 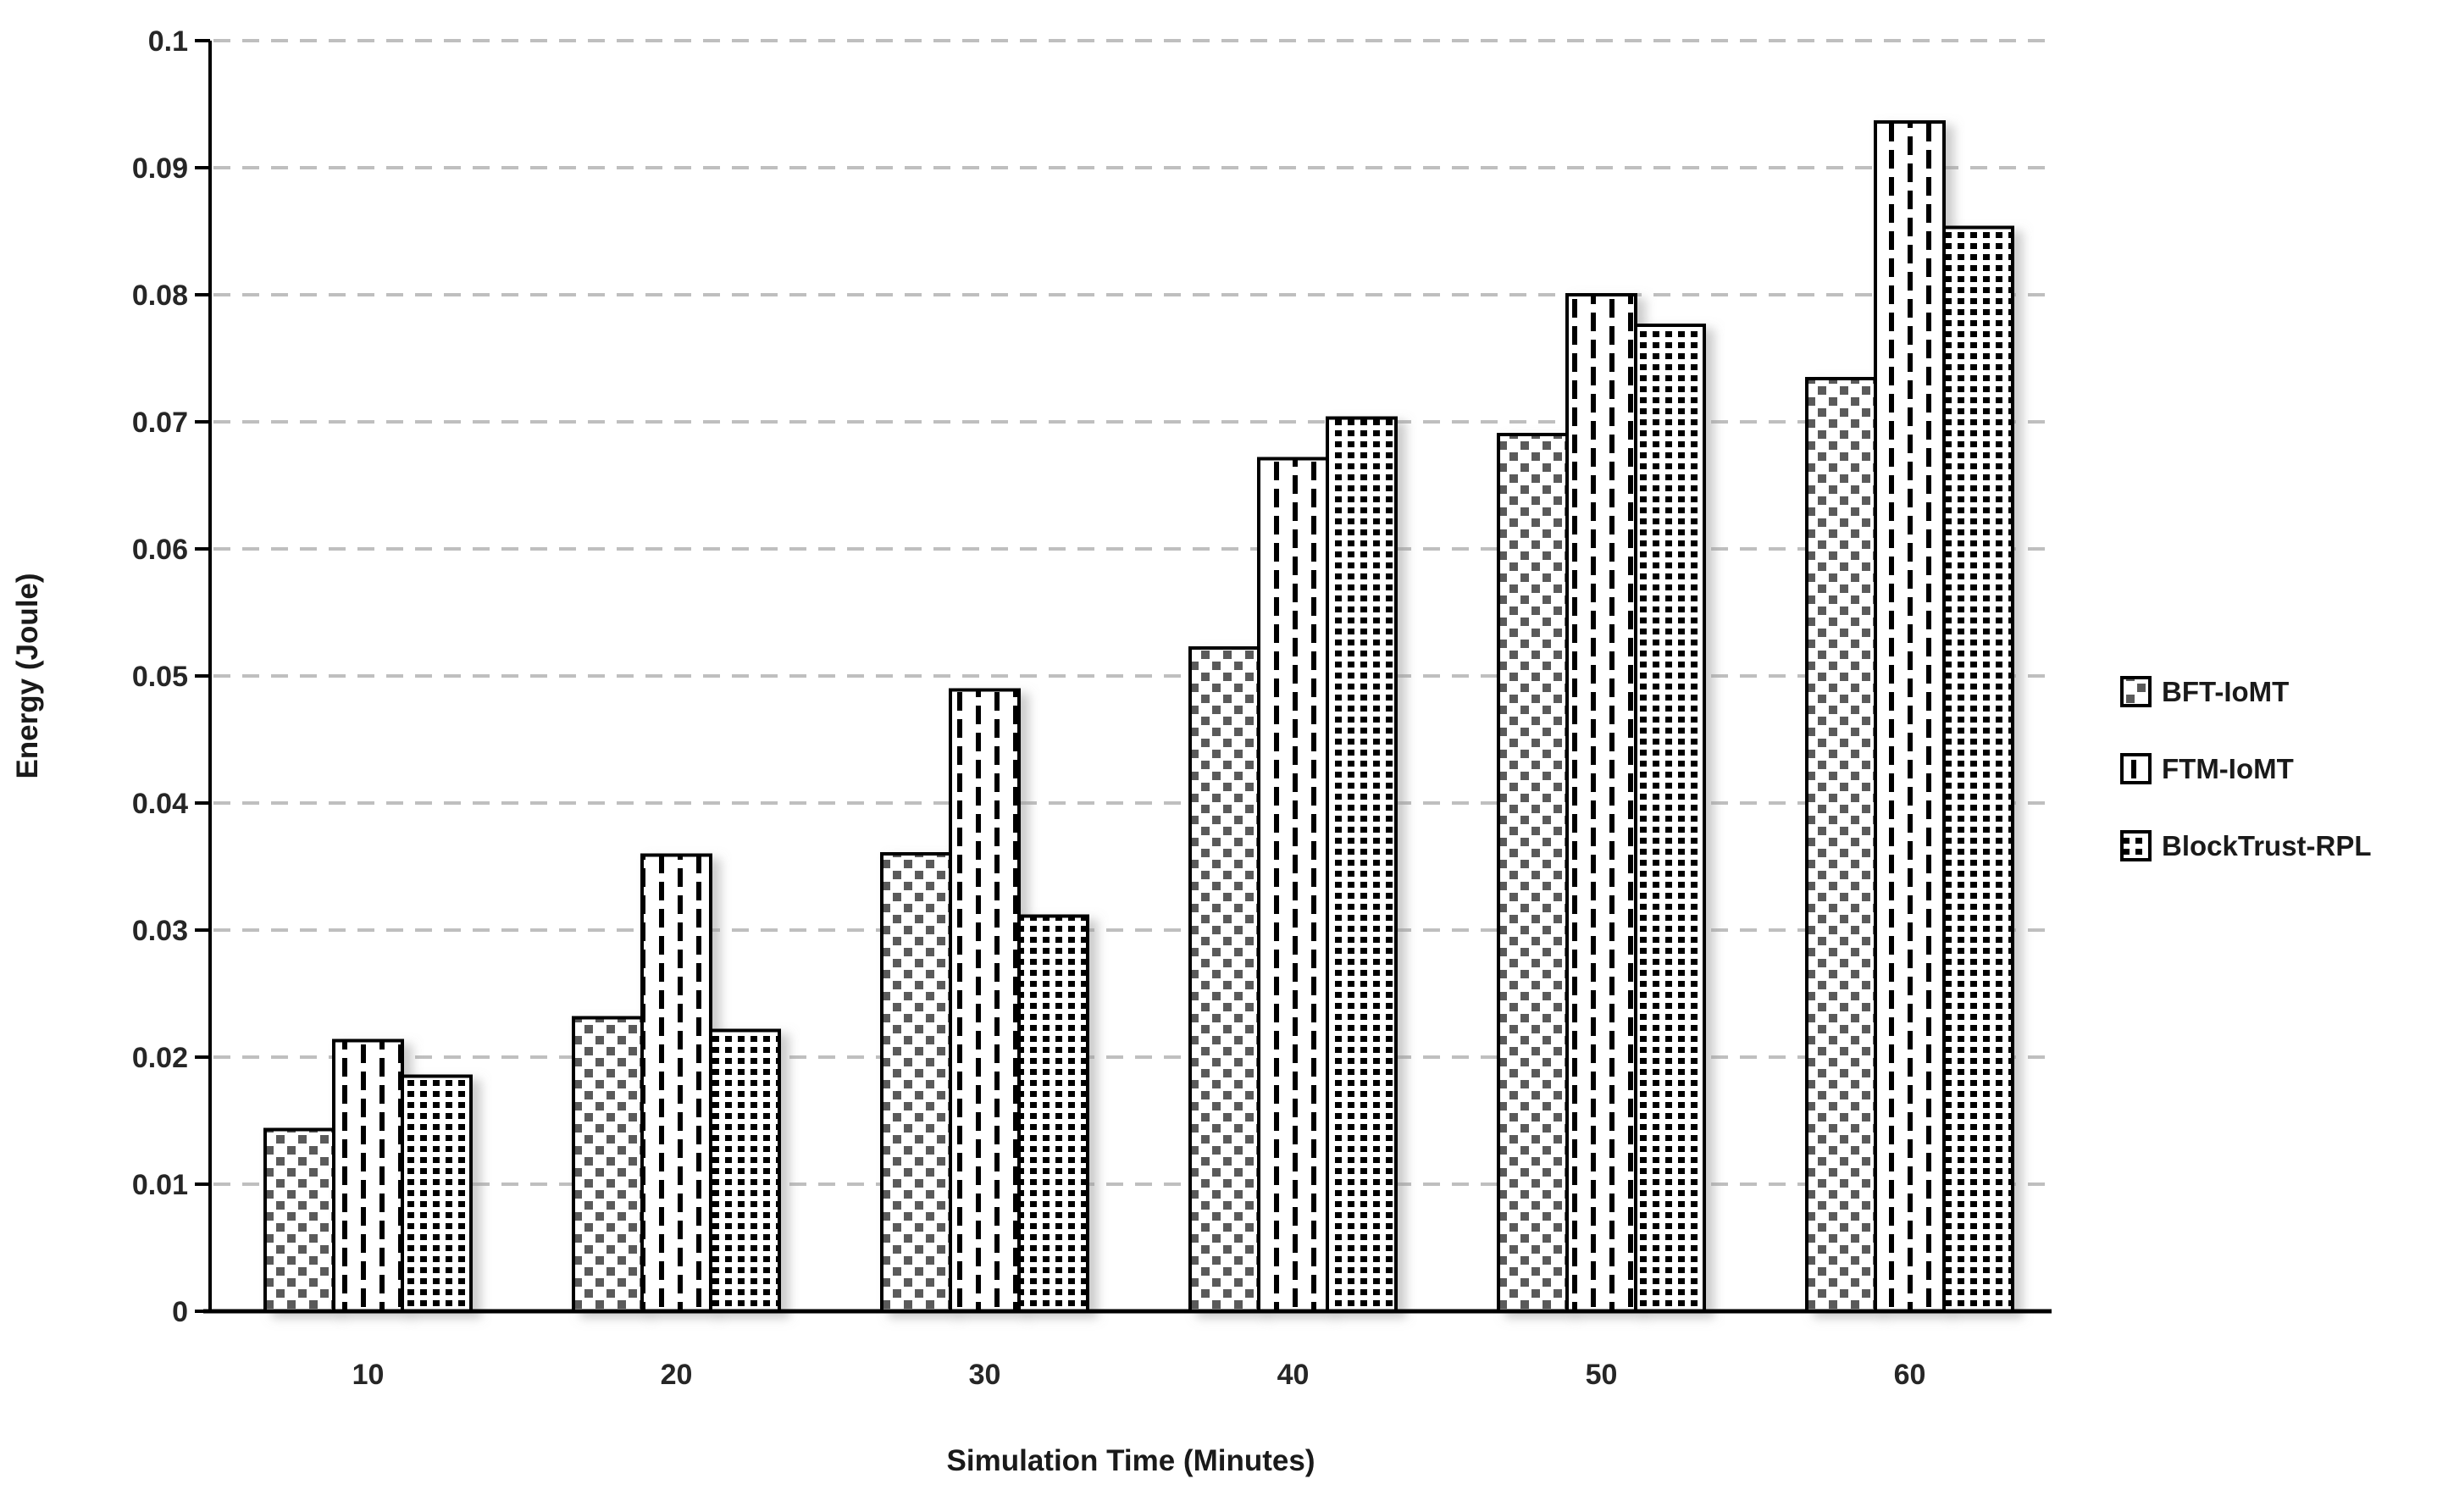 I want to click on legend-marker-bft-iomt-icon, so click(x=2136, y=691).